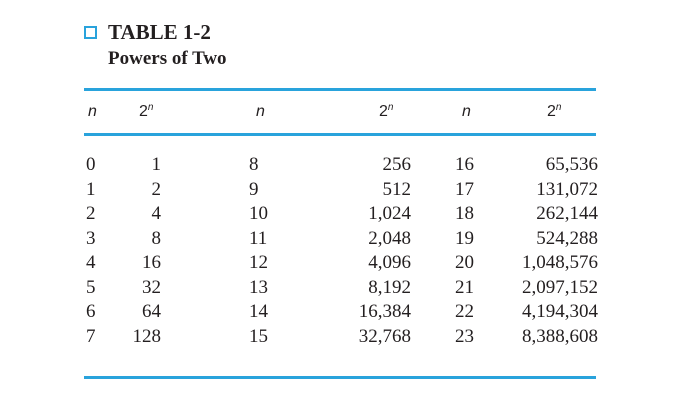 The height and width of the screenshot is (400, 683). Describe the element at coordinates (91, 311) in the screenshot. I see `table-cell: 6` at that location.